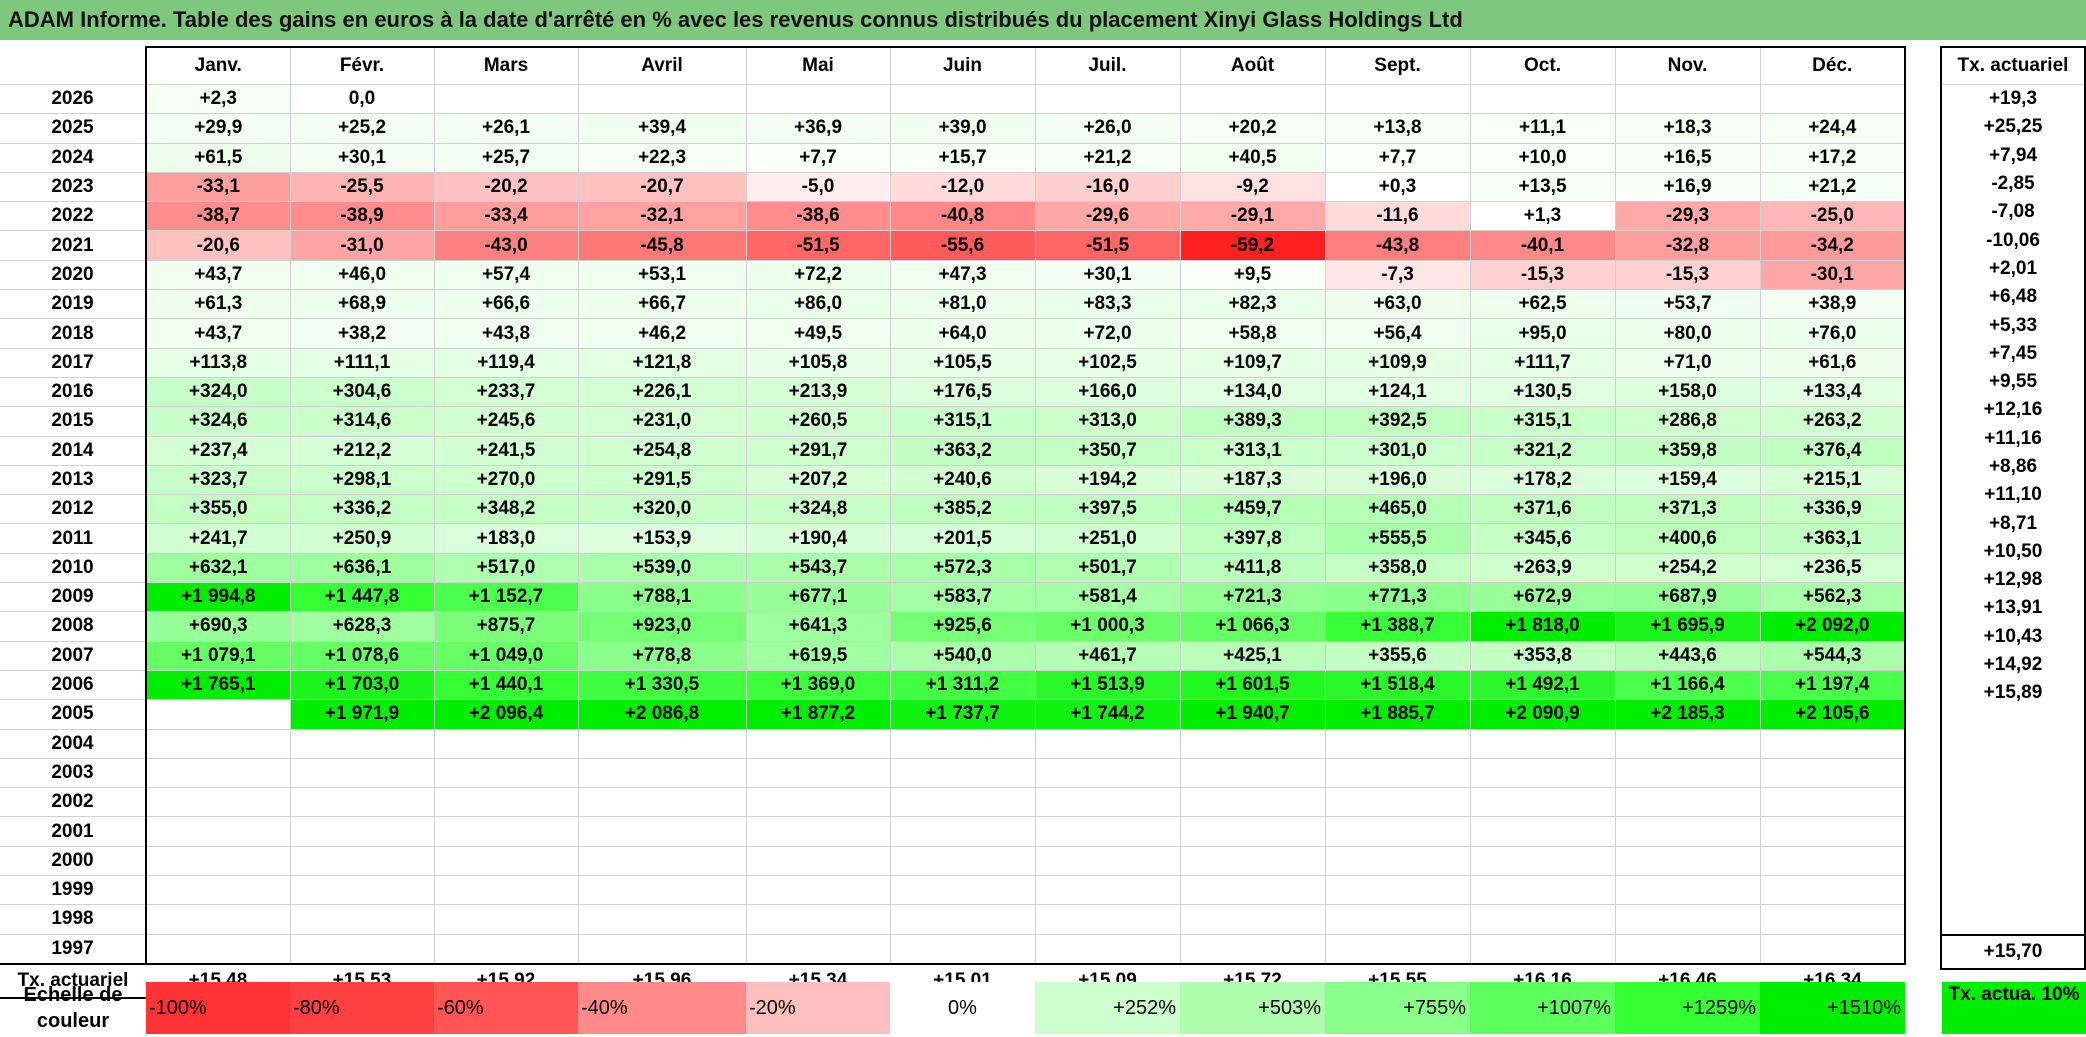 The image size is (2086, 1037). I want to click on gain-cell: +1 737,7, so click(962, 714).